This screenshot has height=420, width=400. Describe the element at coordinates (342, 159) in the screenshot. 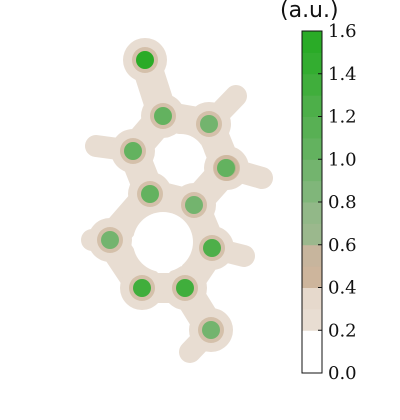

I see `colorbar-tick-label-5: 1.0` at that location.